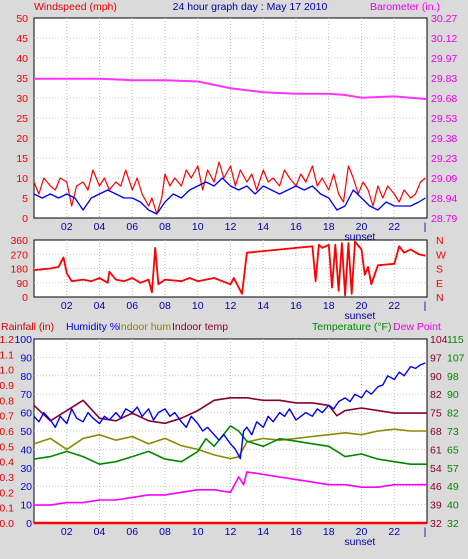  I want to click on compass-tick-label: W, so click(441, 255).